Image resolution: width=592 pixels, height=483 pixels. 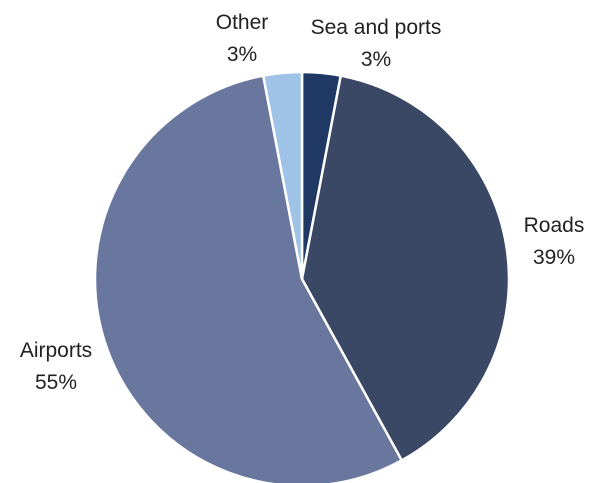 I want to click on slice-label-roads-value: 39%, so click(x=554, y=257).